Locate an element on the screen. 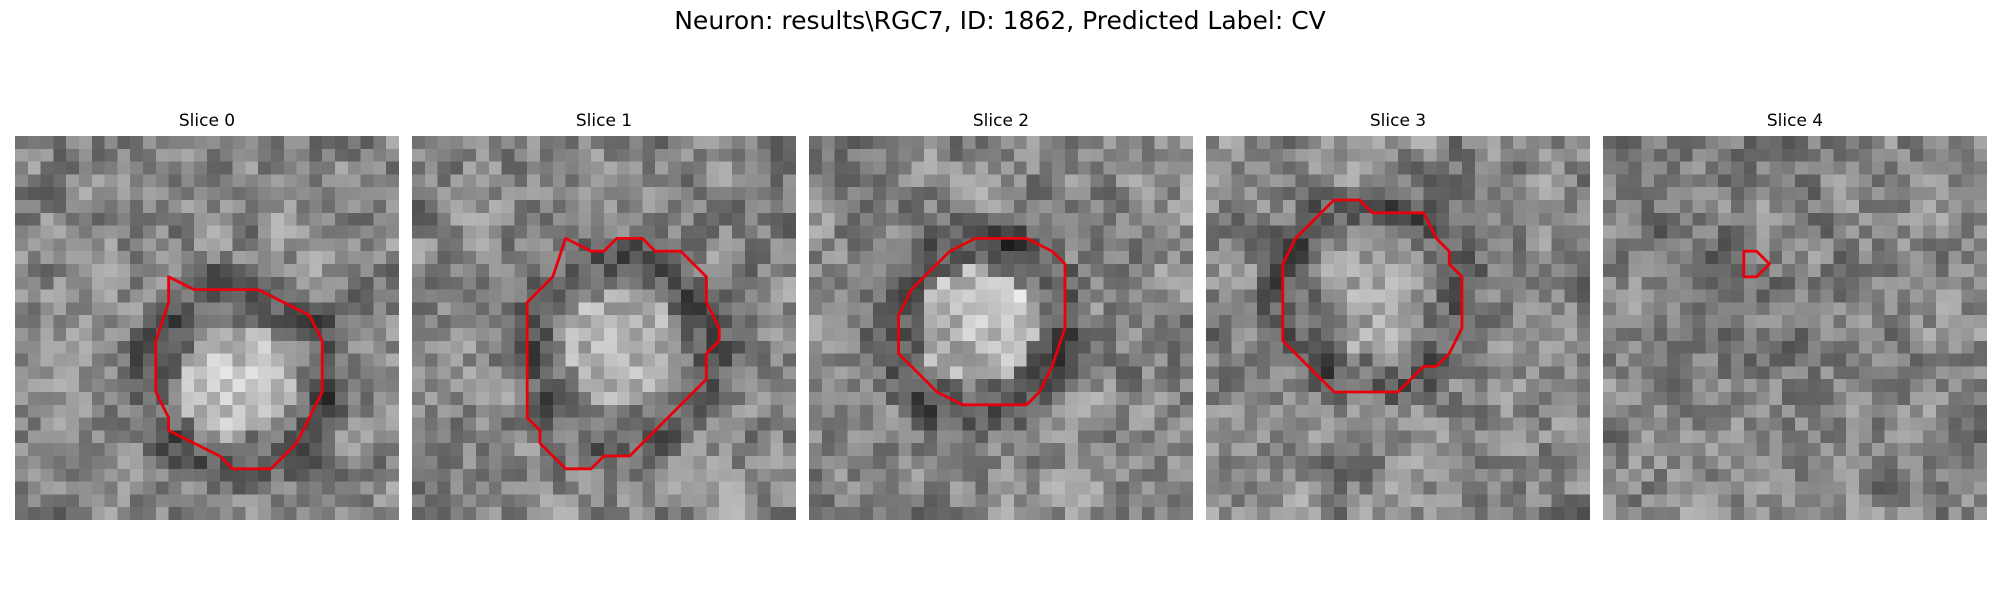  slice-title: Slice 4 is located at coordinates (1795, 121).